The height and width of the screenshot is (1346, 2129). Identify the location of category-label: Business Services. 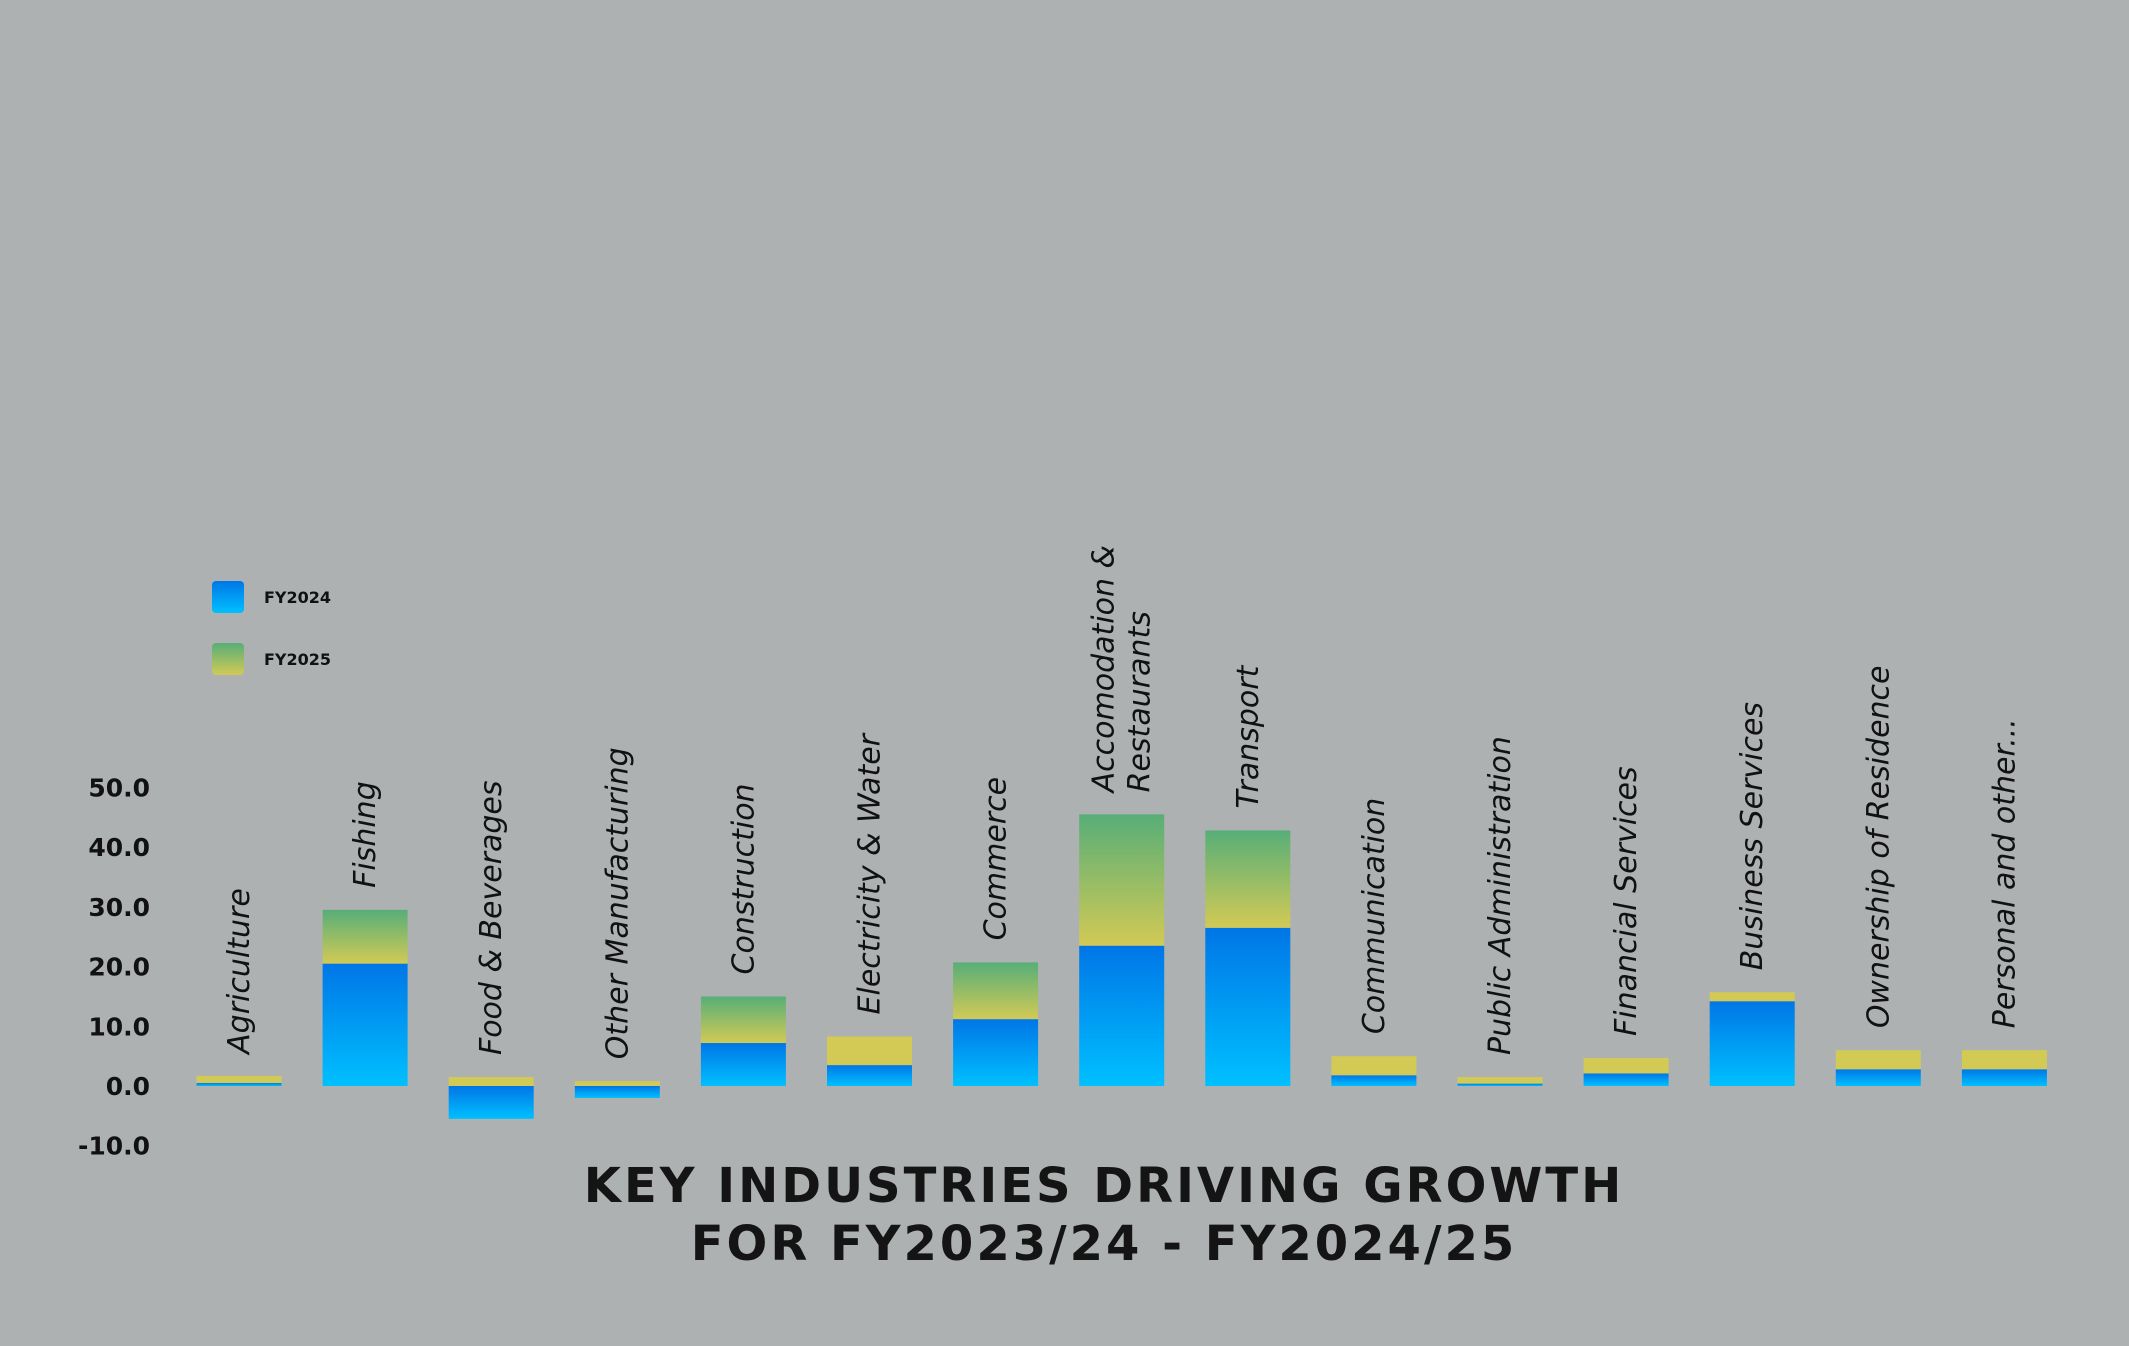
(1752, 836).